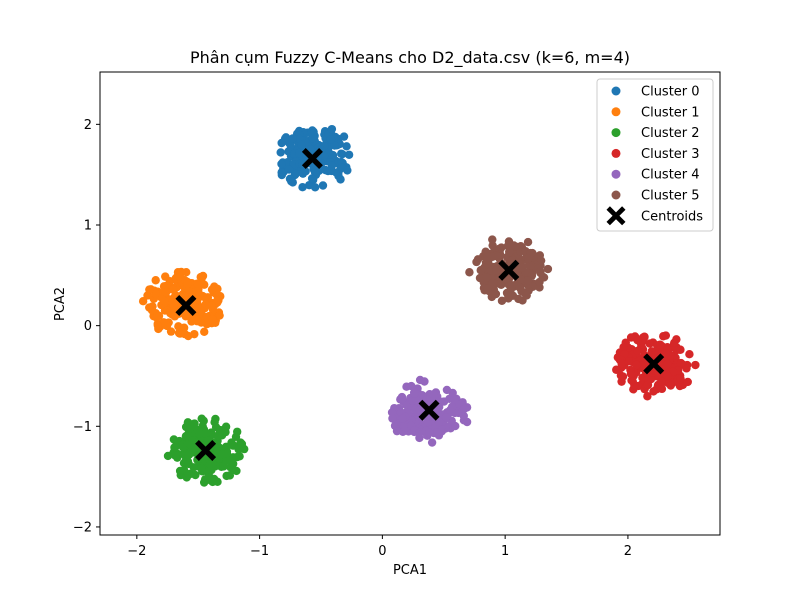 This screenshot has height=604, width=800. I want to click on legend-item: Cluster 1, so click(655, 112).